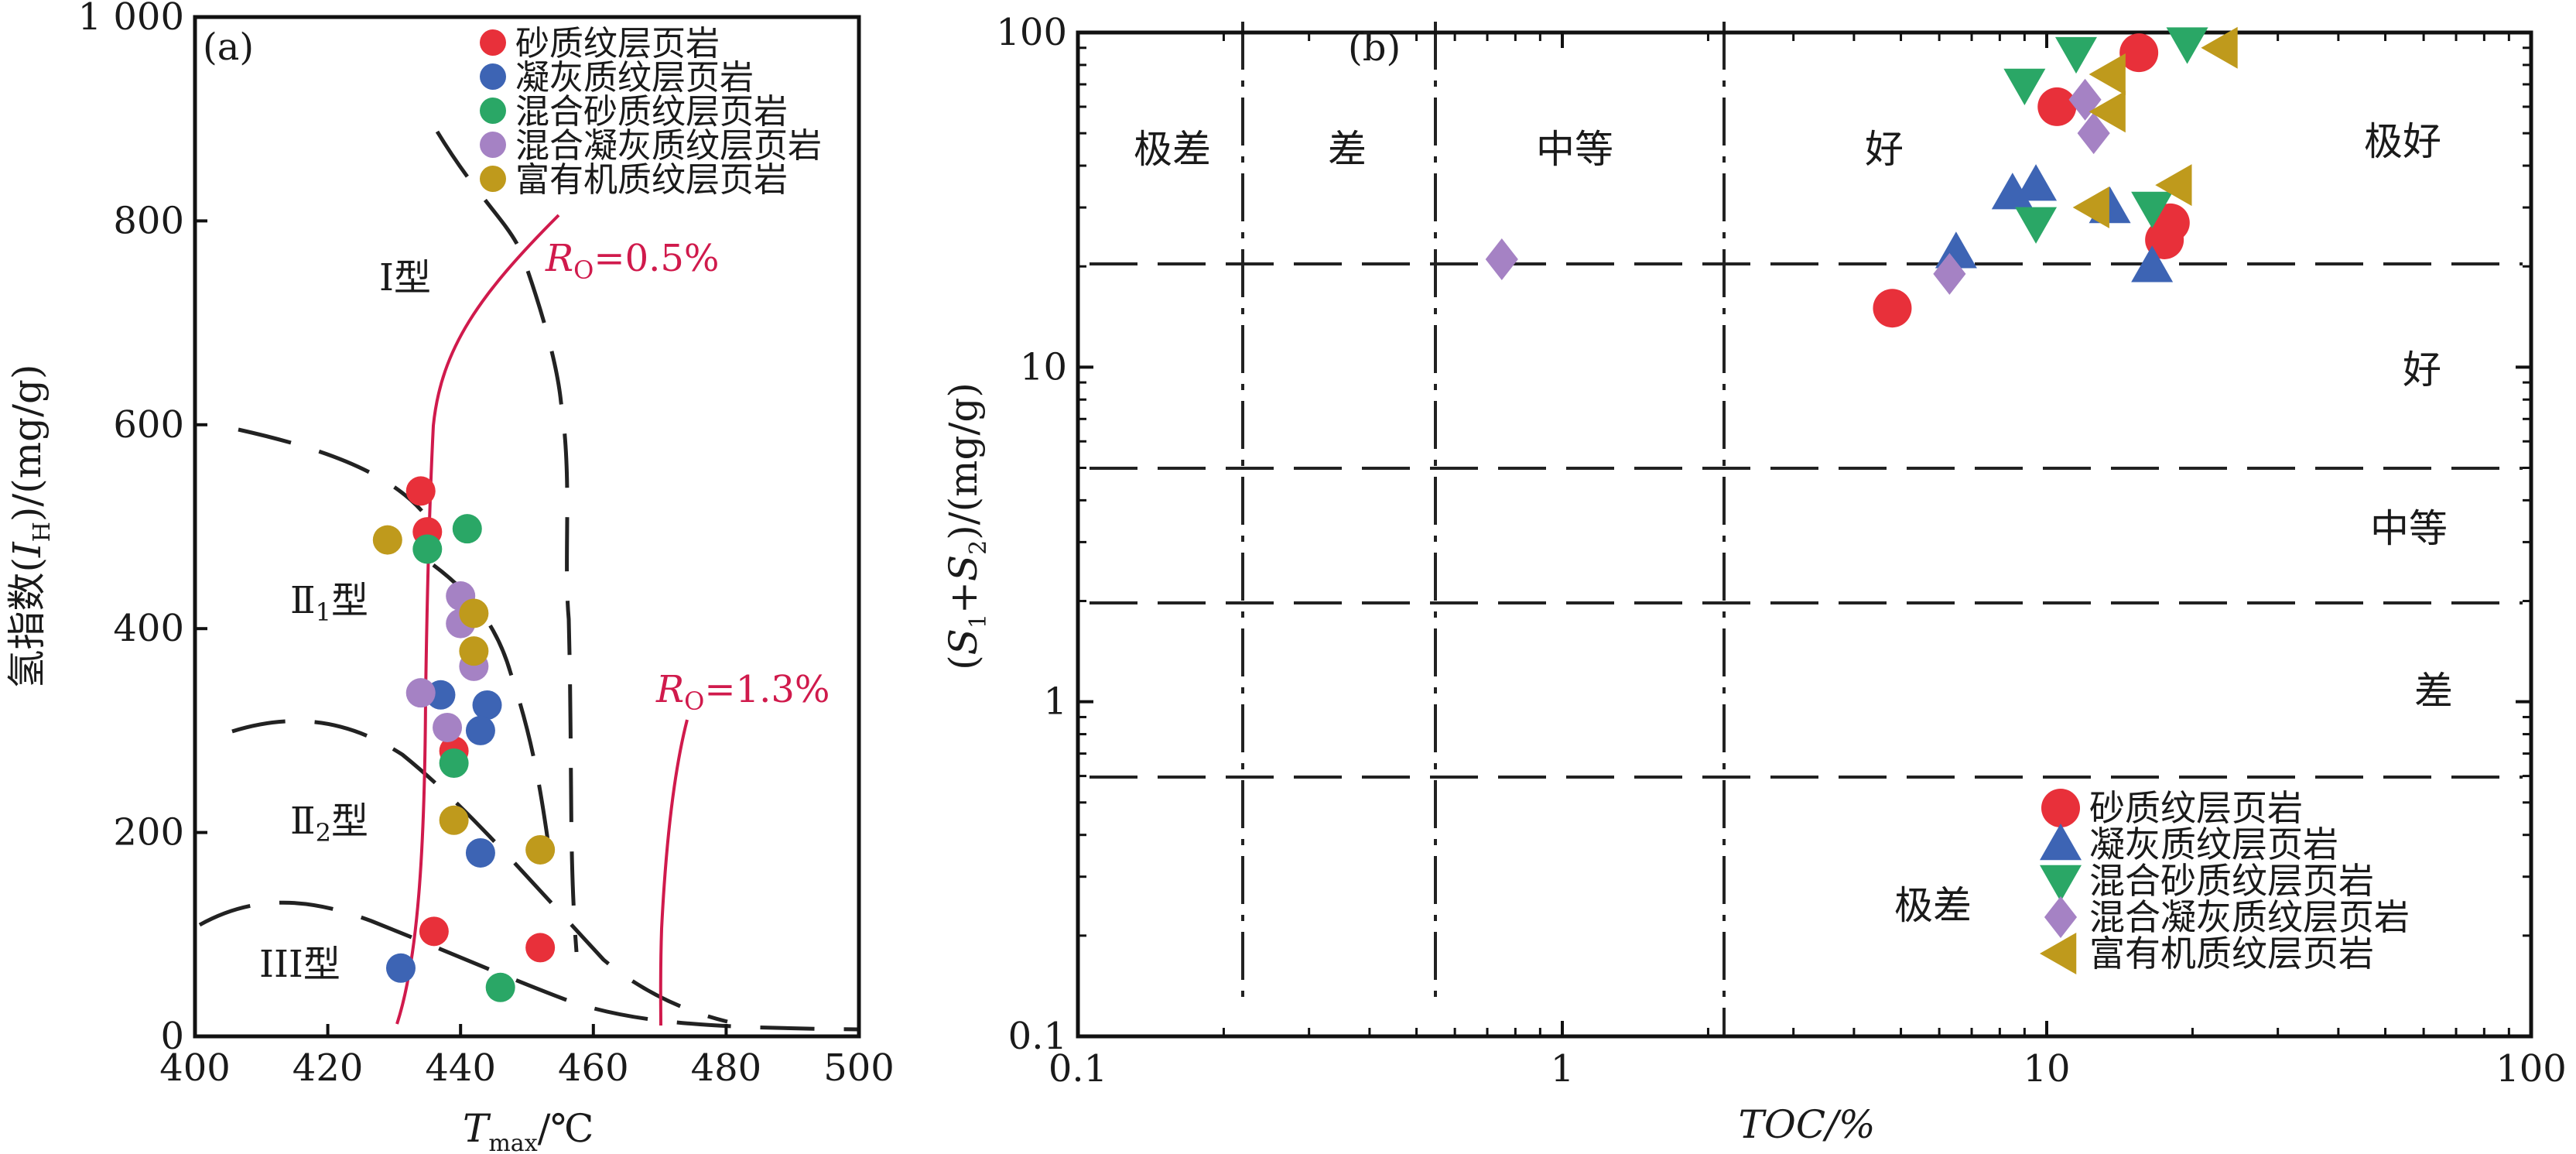 Image resolution: width=2576 pixels, height=1154 pixels. What do you see at coordinates (2232, 881) in the screenshot?
I see `legend-label-b: 混合砂质纹层页岩` at bounding box center [2232, 881].